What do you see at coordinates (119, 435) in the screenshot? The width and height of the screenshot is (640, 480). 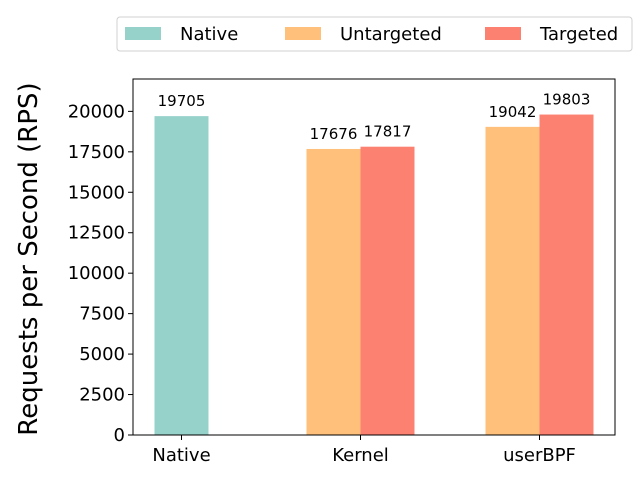 I see `y-tick-label: 0` at bounding box center [119, 435].